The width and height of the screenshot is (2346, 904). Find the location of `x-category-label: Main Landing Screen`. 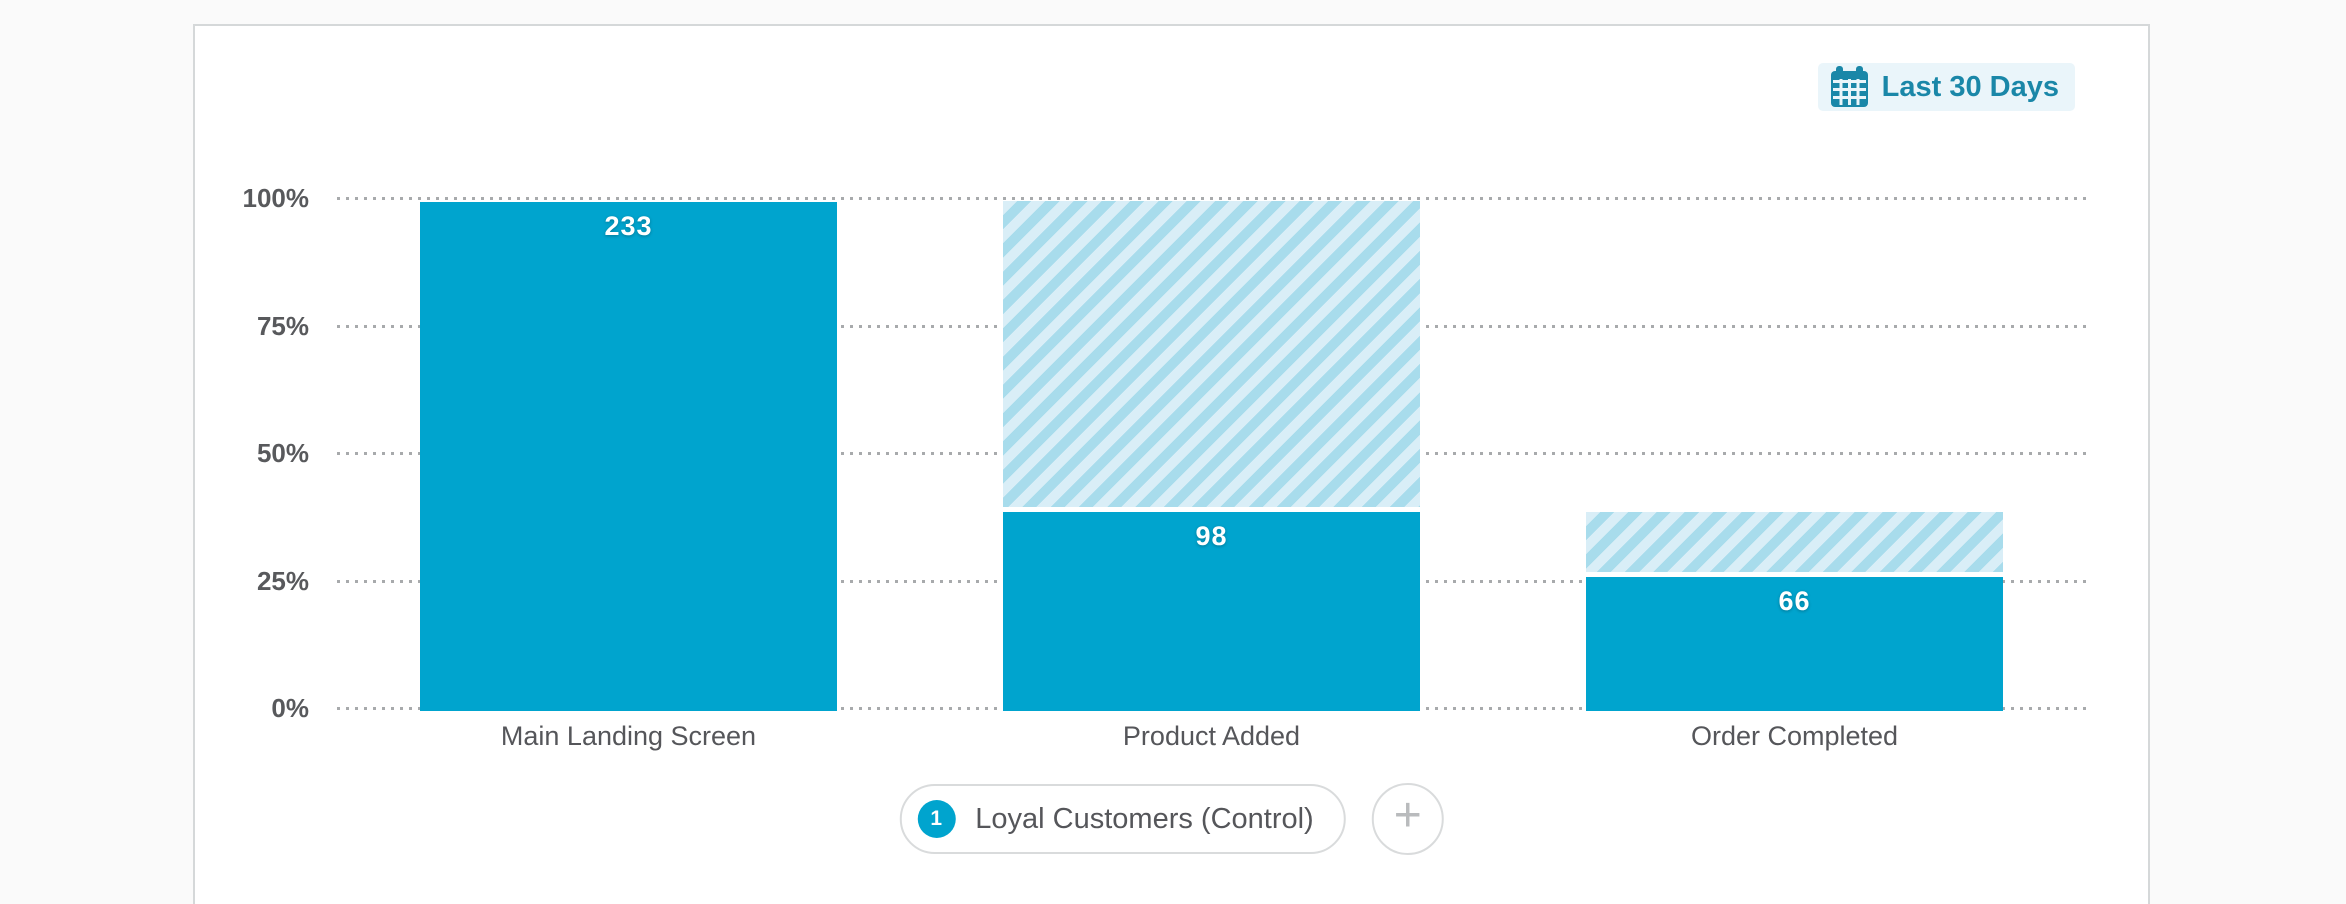

x-category-label: Main Landing Screen is located at coordinates (628, 736).